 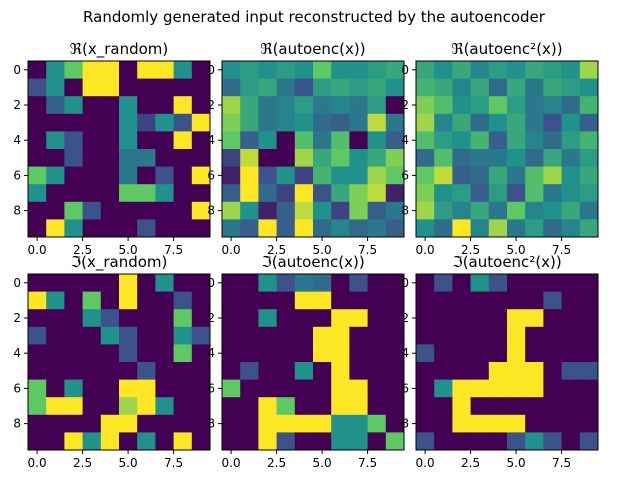 I want to click on heatmap-panel: ℑ(x_random) 0 2 4 6 8 0.0 2.5 5.0 7.5, so click(x=112, y=361).